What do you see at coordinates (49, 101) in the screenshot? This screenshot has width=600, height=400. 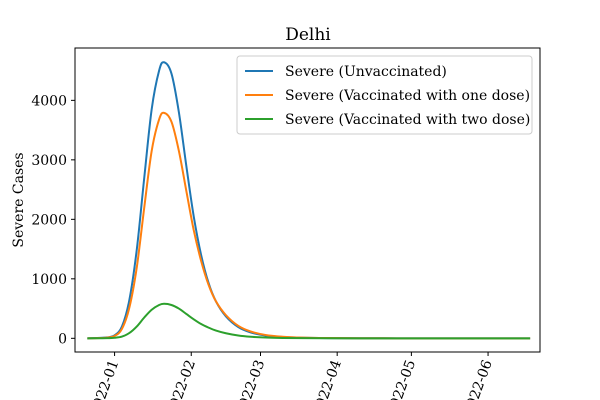 I see `y-tick-label: 4000` at bounding box center [49, 101].